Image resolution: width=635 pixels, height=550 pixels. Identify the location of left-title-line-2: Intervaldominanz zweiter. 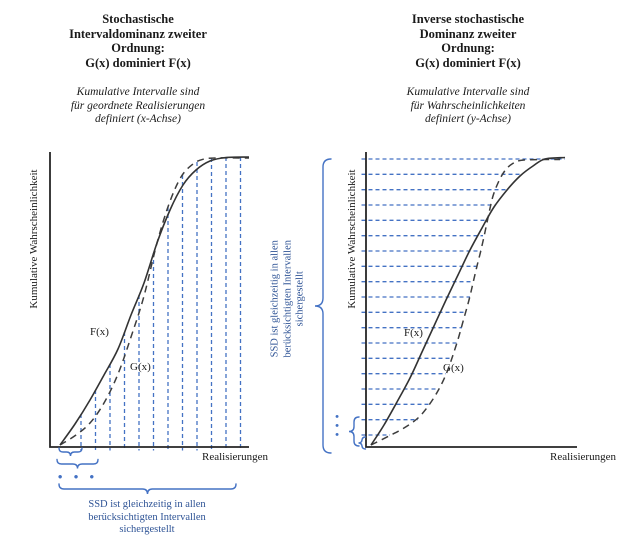
(138, 33).